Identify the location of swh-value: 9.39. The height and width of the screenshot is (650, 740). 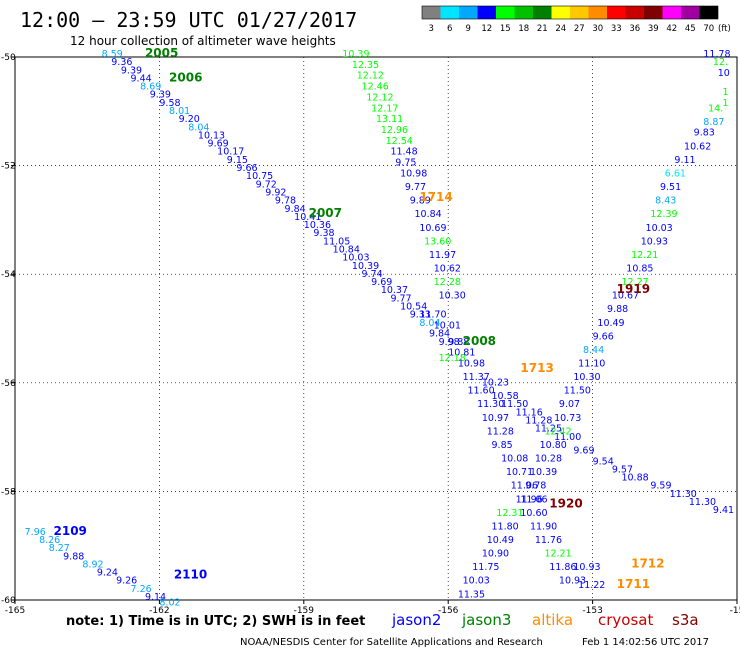
(131, 70).